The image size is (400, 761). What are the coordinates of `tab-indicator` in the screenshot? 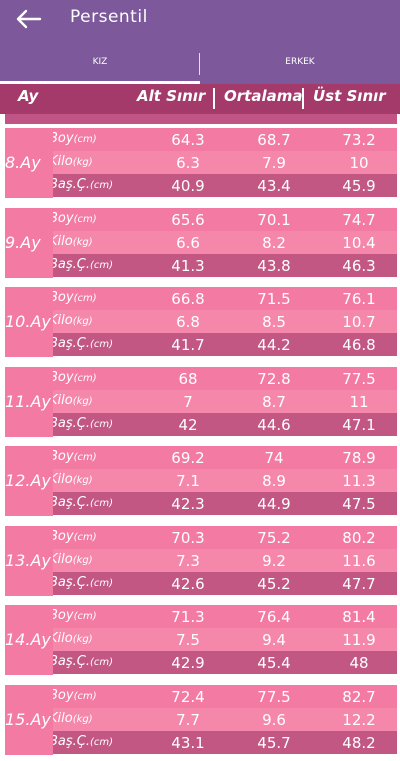 It's located at (100, 82).